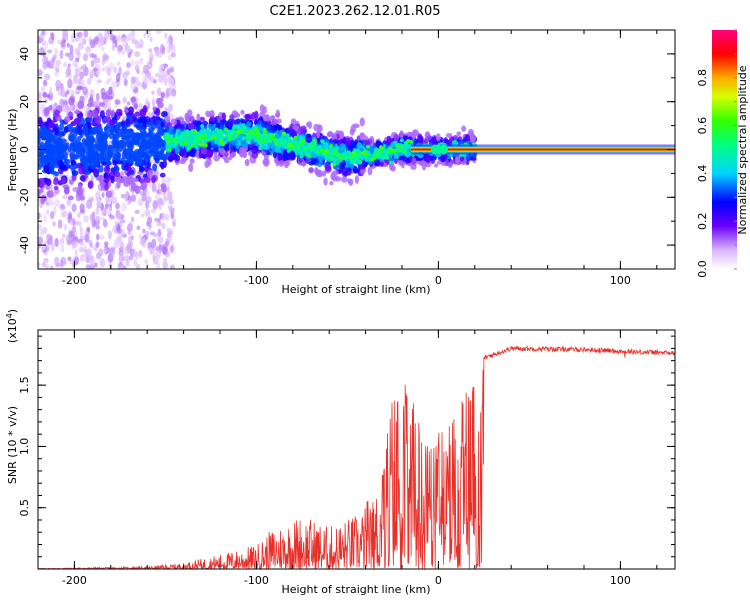 Image resolution: width=750 pixels, height=600 pixels. Describe the element at coordinates (702, 269) in the screenshot. I see `colorbar-tick-label: 0.0` at that location.